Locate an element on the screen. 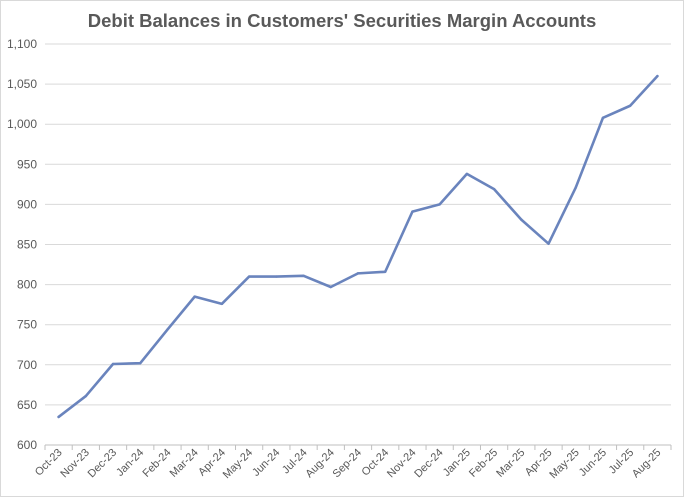 The image size is (684, 497). y-tick-label: 1,000 is located at coordinates (22, 124).